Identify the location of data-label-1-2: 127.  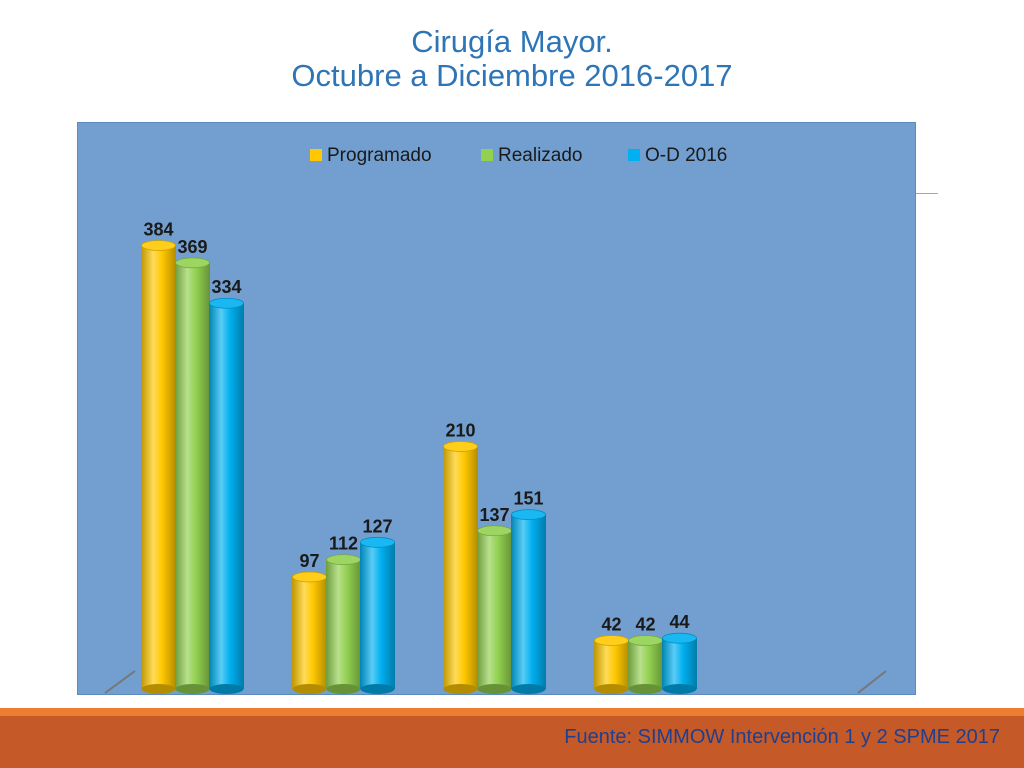
(377, 526).